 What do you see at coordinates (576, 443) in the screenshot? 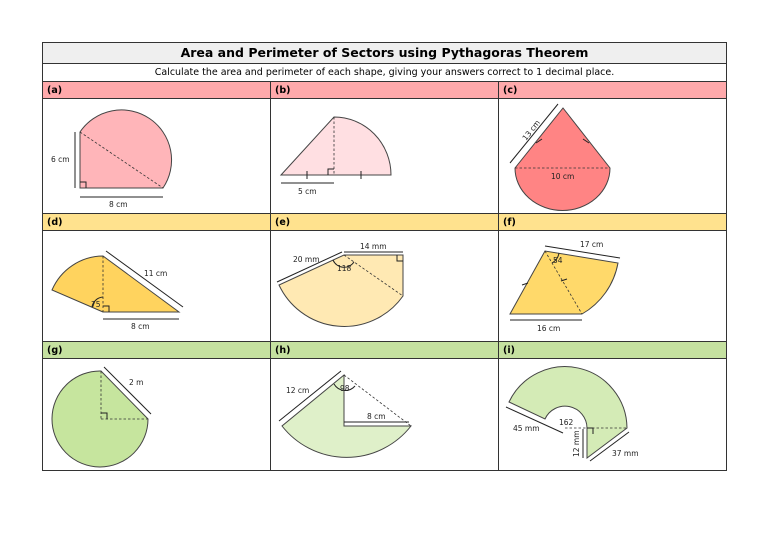
I see `measure-label: 12 mm` at bounding box center [576, 443].